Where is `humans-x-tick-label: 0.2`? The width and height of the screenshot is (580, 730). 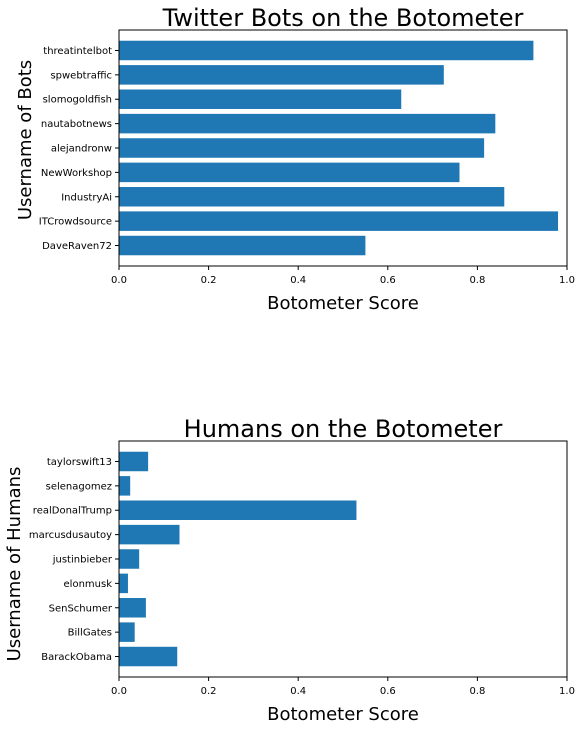 humans-x-tick-label: 0.2 is located at coordinates (209, 691).